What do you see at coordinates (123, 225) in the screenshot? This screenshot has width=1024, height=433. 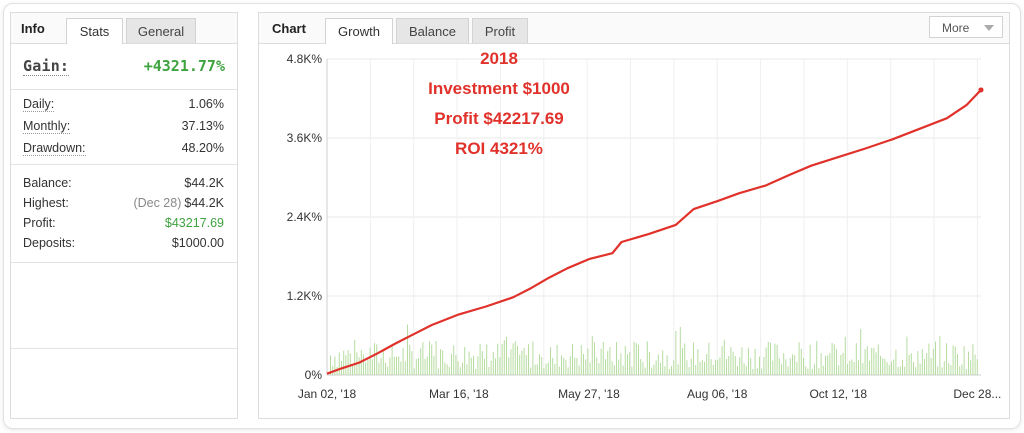 I see `account-profit: Profit: $43217.69` at bounding box center [123, 225].